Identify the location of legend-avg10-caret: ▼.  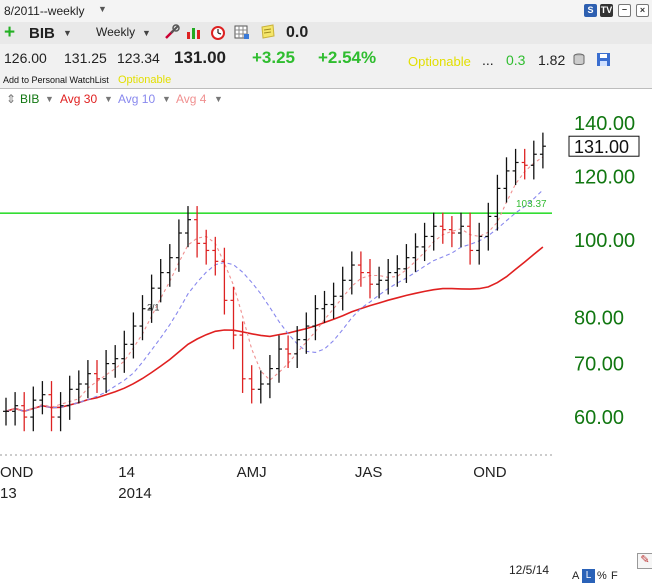
(166, 99).